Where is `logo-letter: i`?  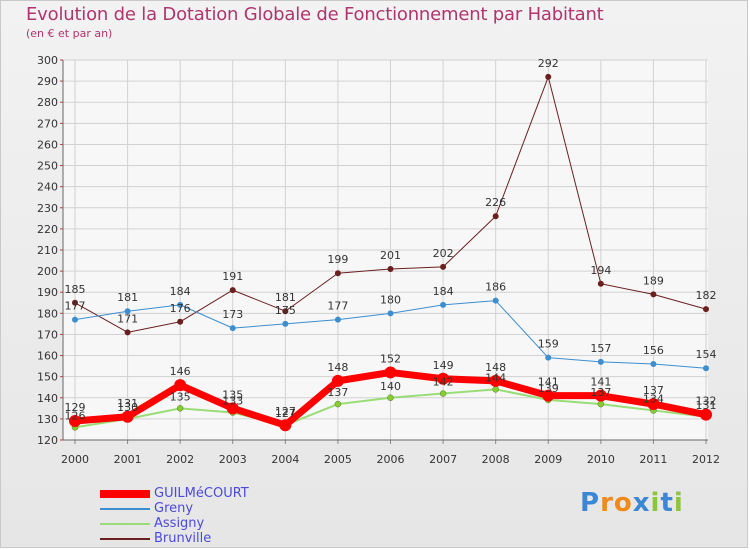 logo-letter: i is located at coordinates (655, 503).